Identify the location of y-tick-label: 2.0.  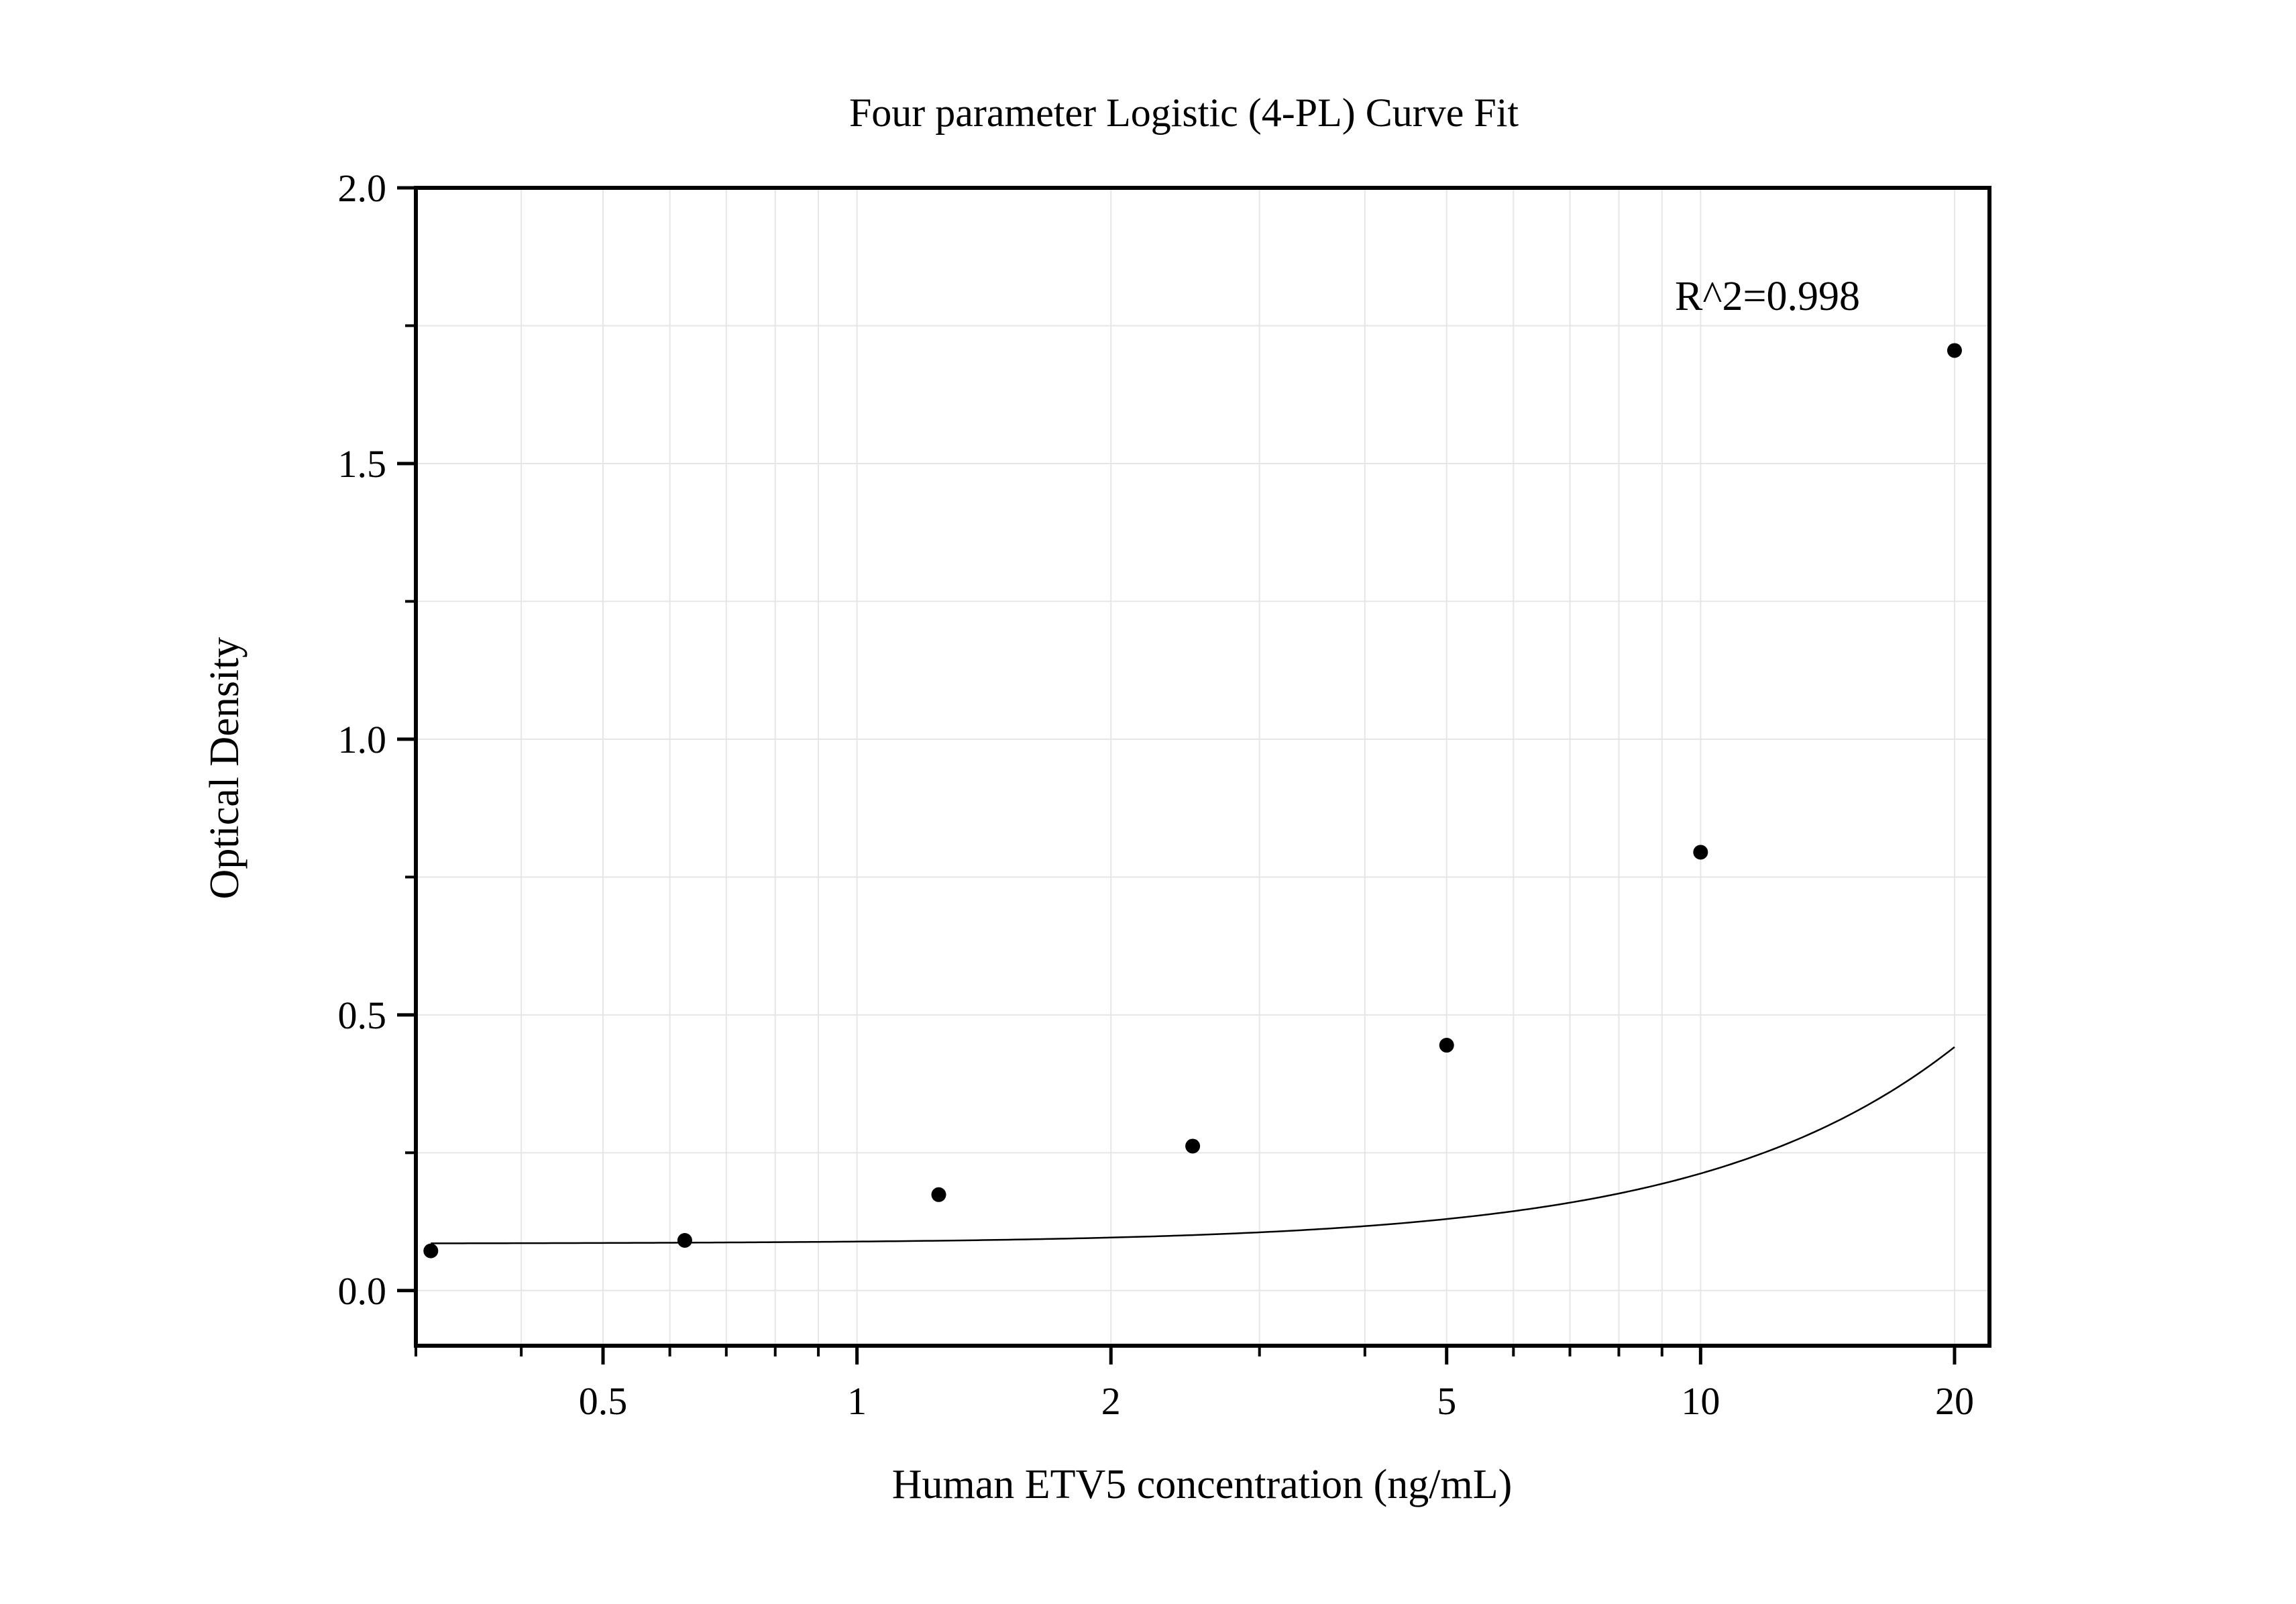
(362, 188).